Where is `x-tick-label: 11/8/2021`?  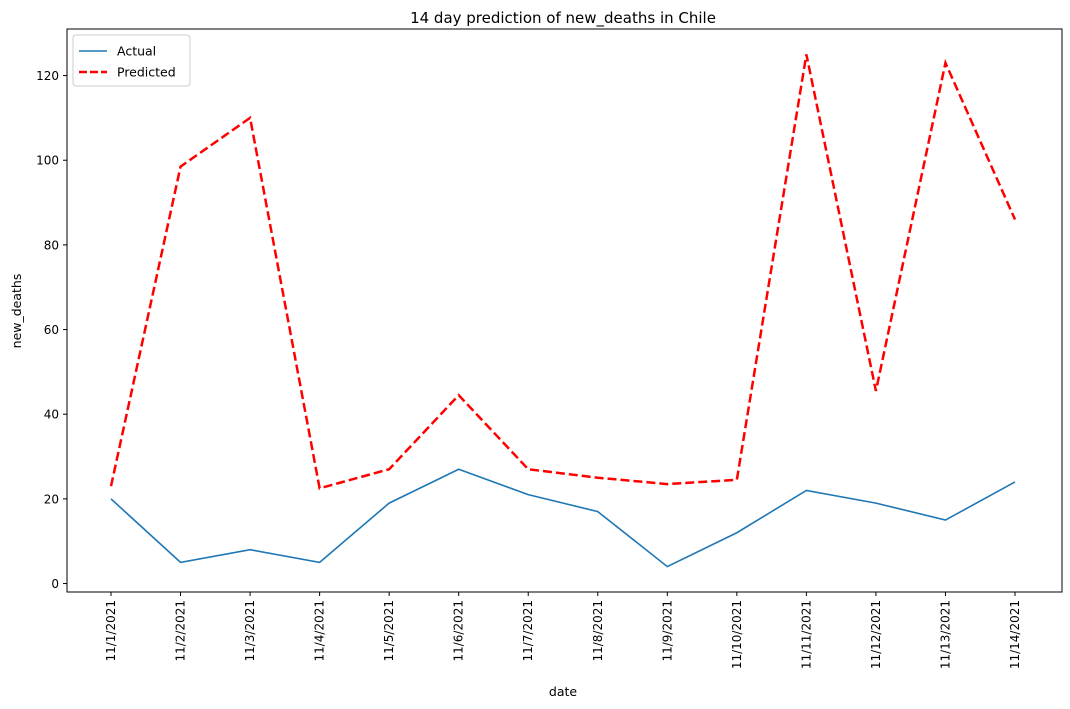 x-tick-label: 11/8/2021 is located at coordinates (598, 631).